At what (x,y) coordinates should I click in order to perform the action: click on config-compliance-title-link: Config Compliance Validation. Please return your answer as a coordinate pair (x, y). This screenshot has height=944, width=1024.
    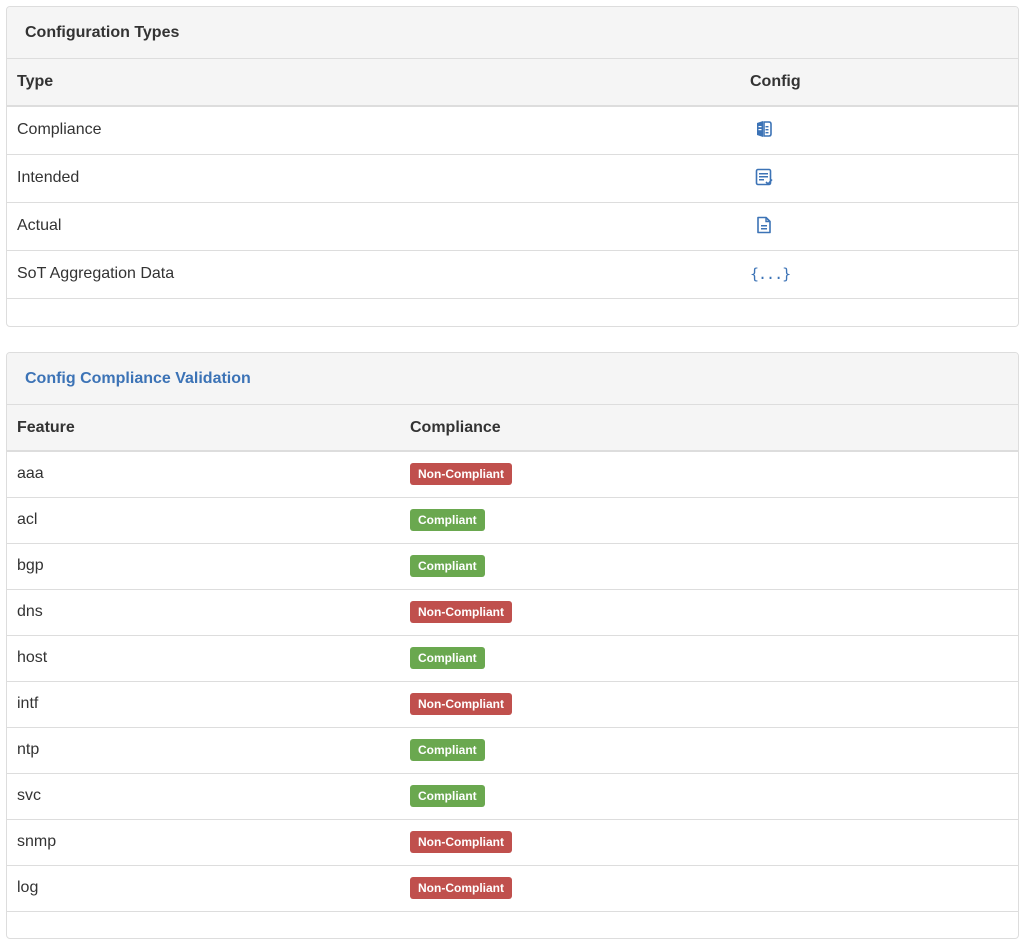
    Looking at the image, I should click on (512, 379).